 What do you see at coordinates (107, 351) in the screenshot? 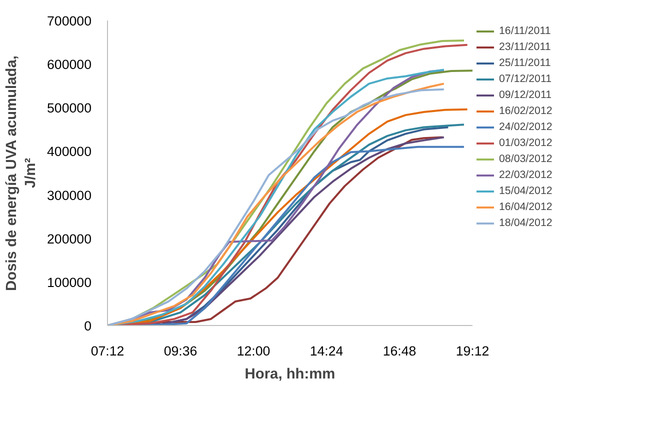
I see `x-tick-label: 07:12` at bounding box center [107, 351].